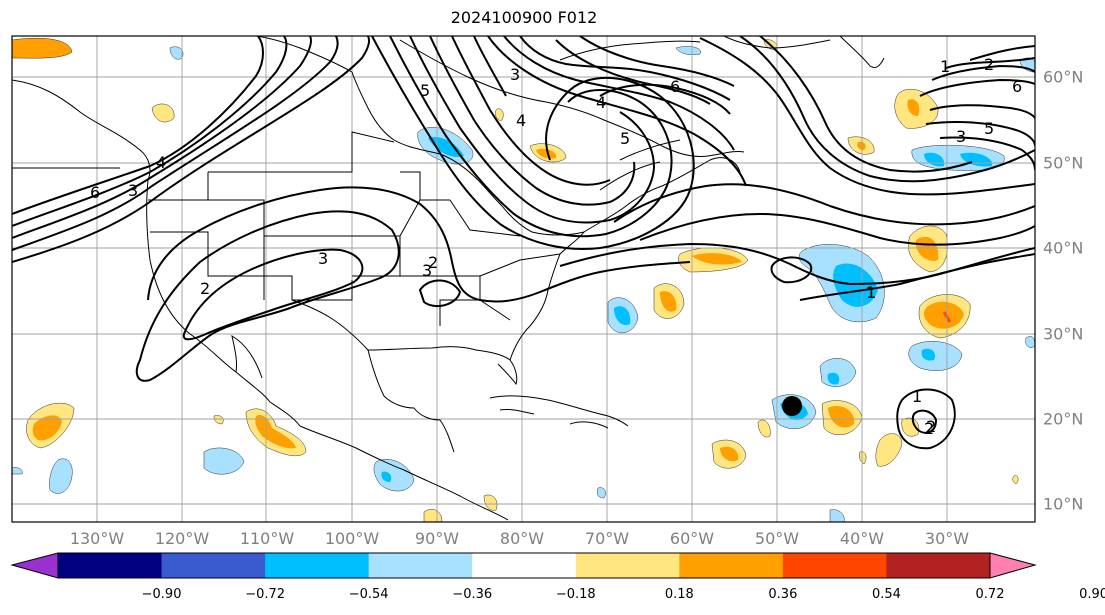  Describe the element at coordinates (161, 594) in the screenshot. I see `colorbar-tick-label: −0.90` at that location.